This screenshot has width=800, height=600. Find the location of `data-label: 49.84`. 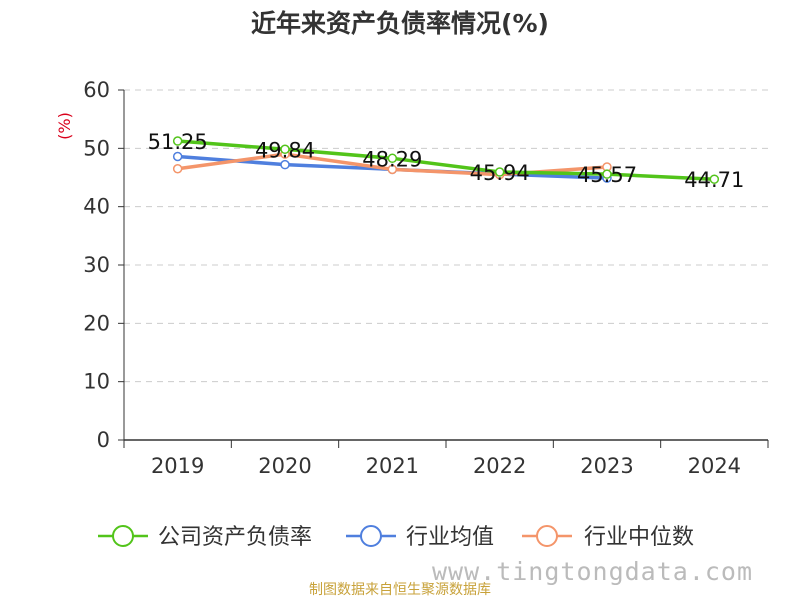

data-label: 49.84 is located at coordinates (285, 150).